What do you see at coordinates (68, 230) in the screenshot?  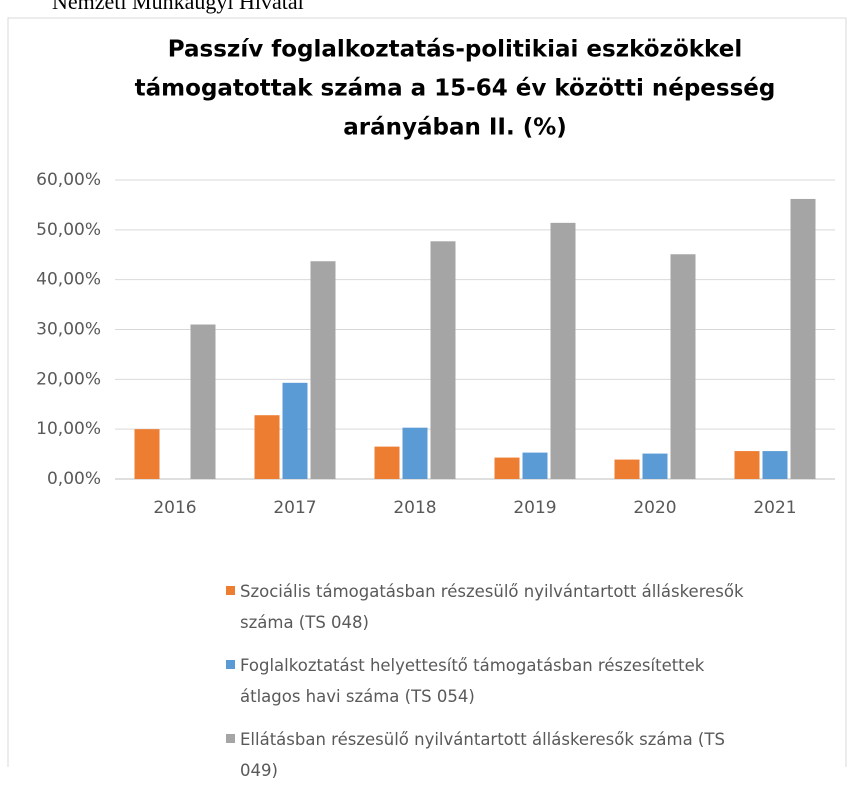 I see `y-tick-label: 50,00%` at bounding box center [68, 230].